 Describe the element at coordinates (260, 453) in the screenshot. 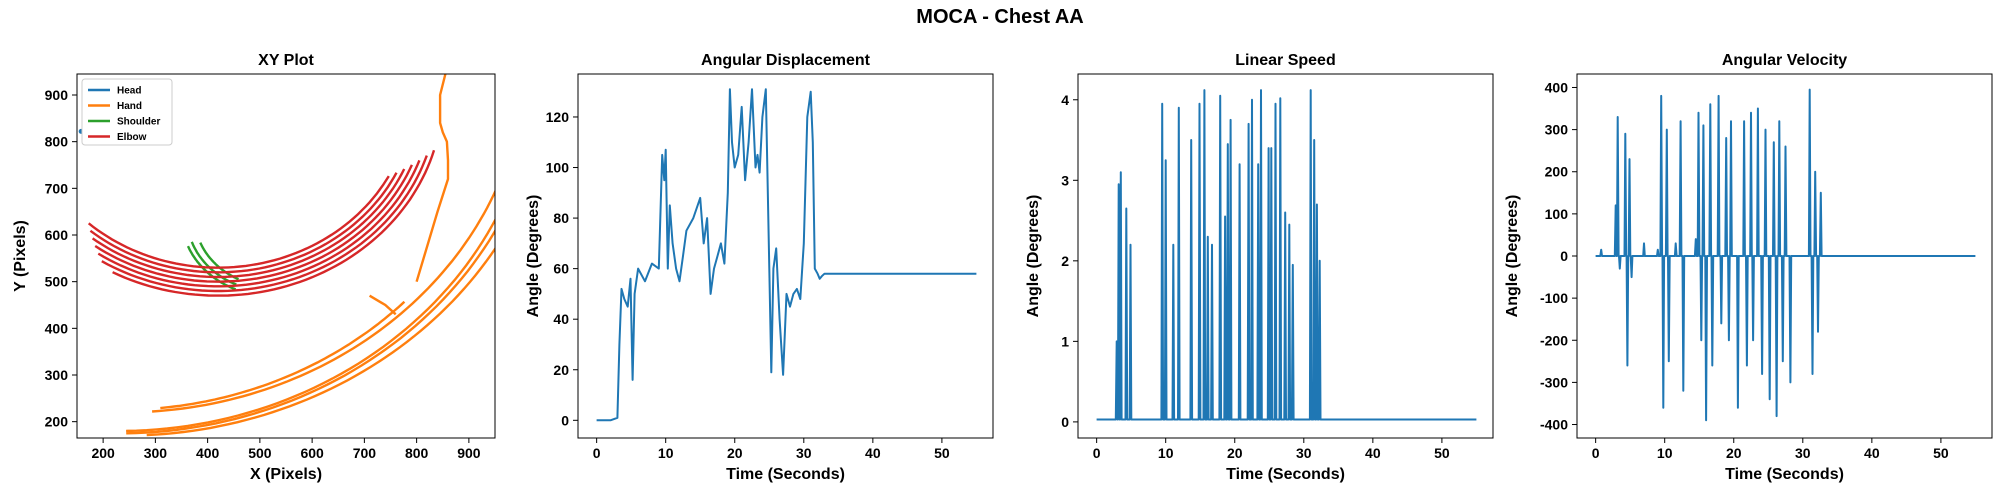

I see `x-tick-label: 500` at that location.